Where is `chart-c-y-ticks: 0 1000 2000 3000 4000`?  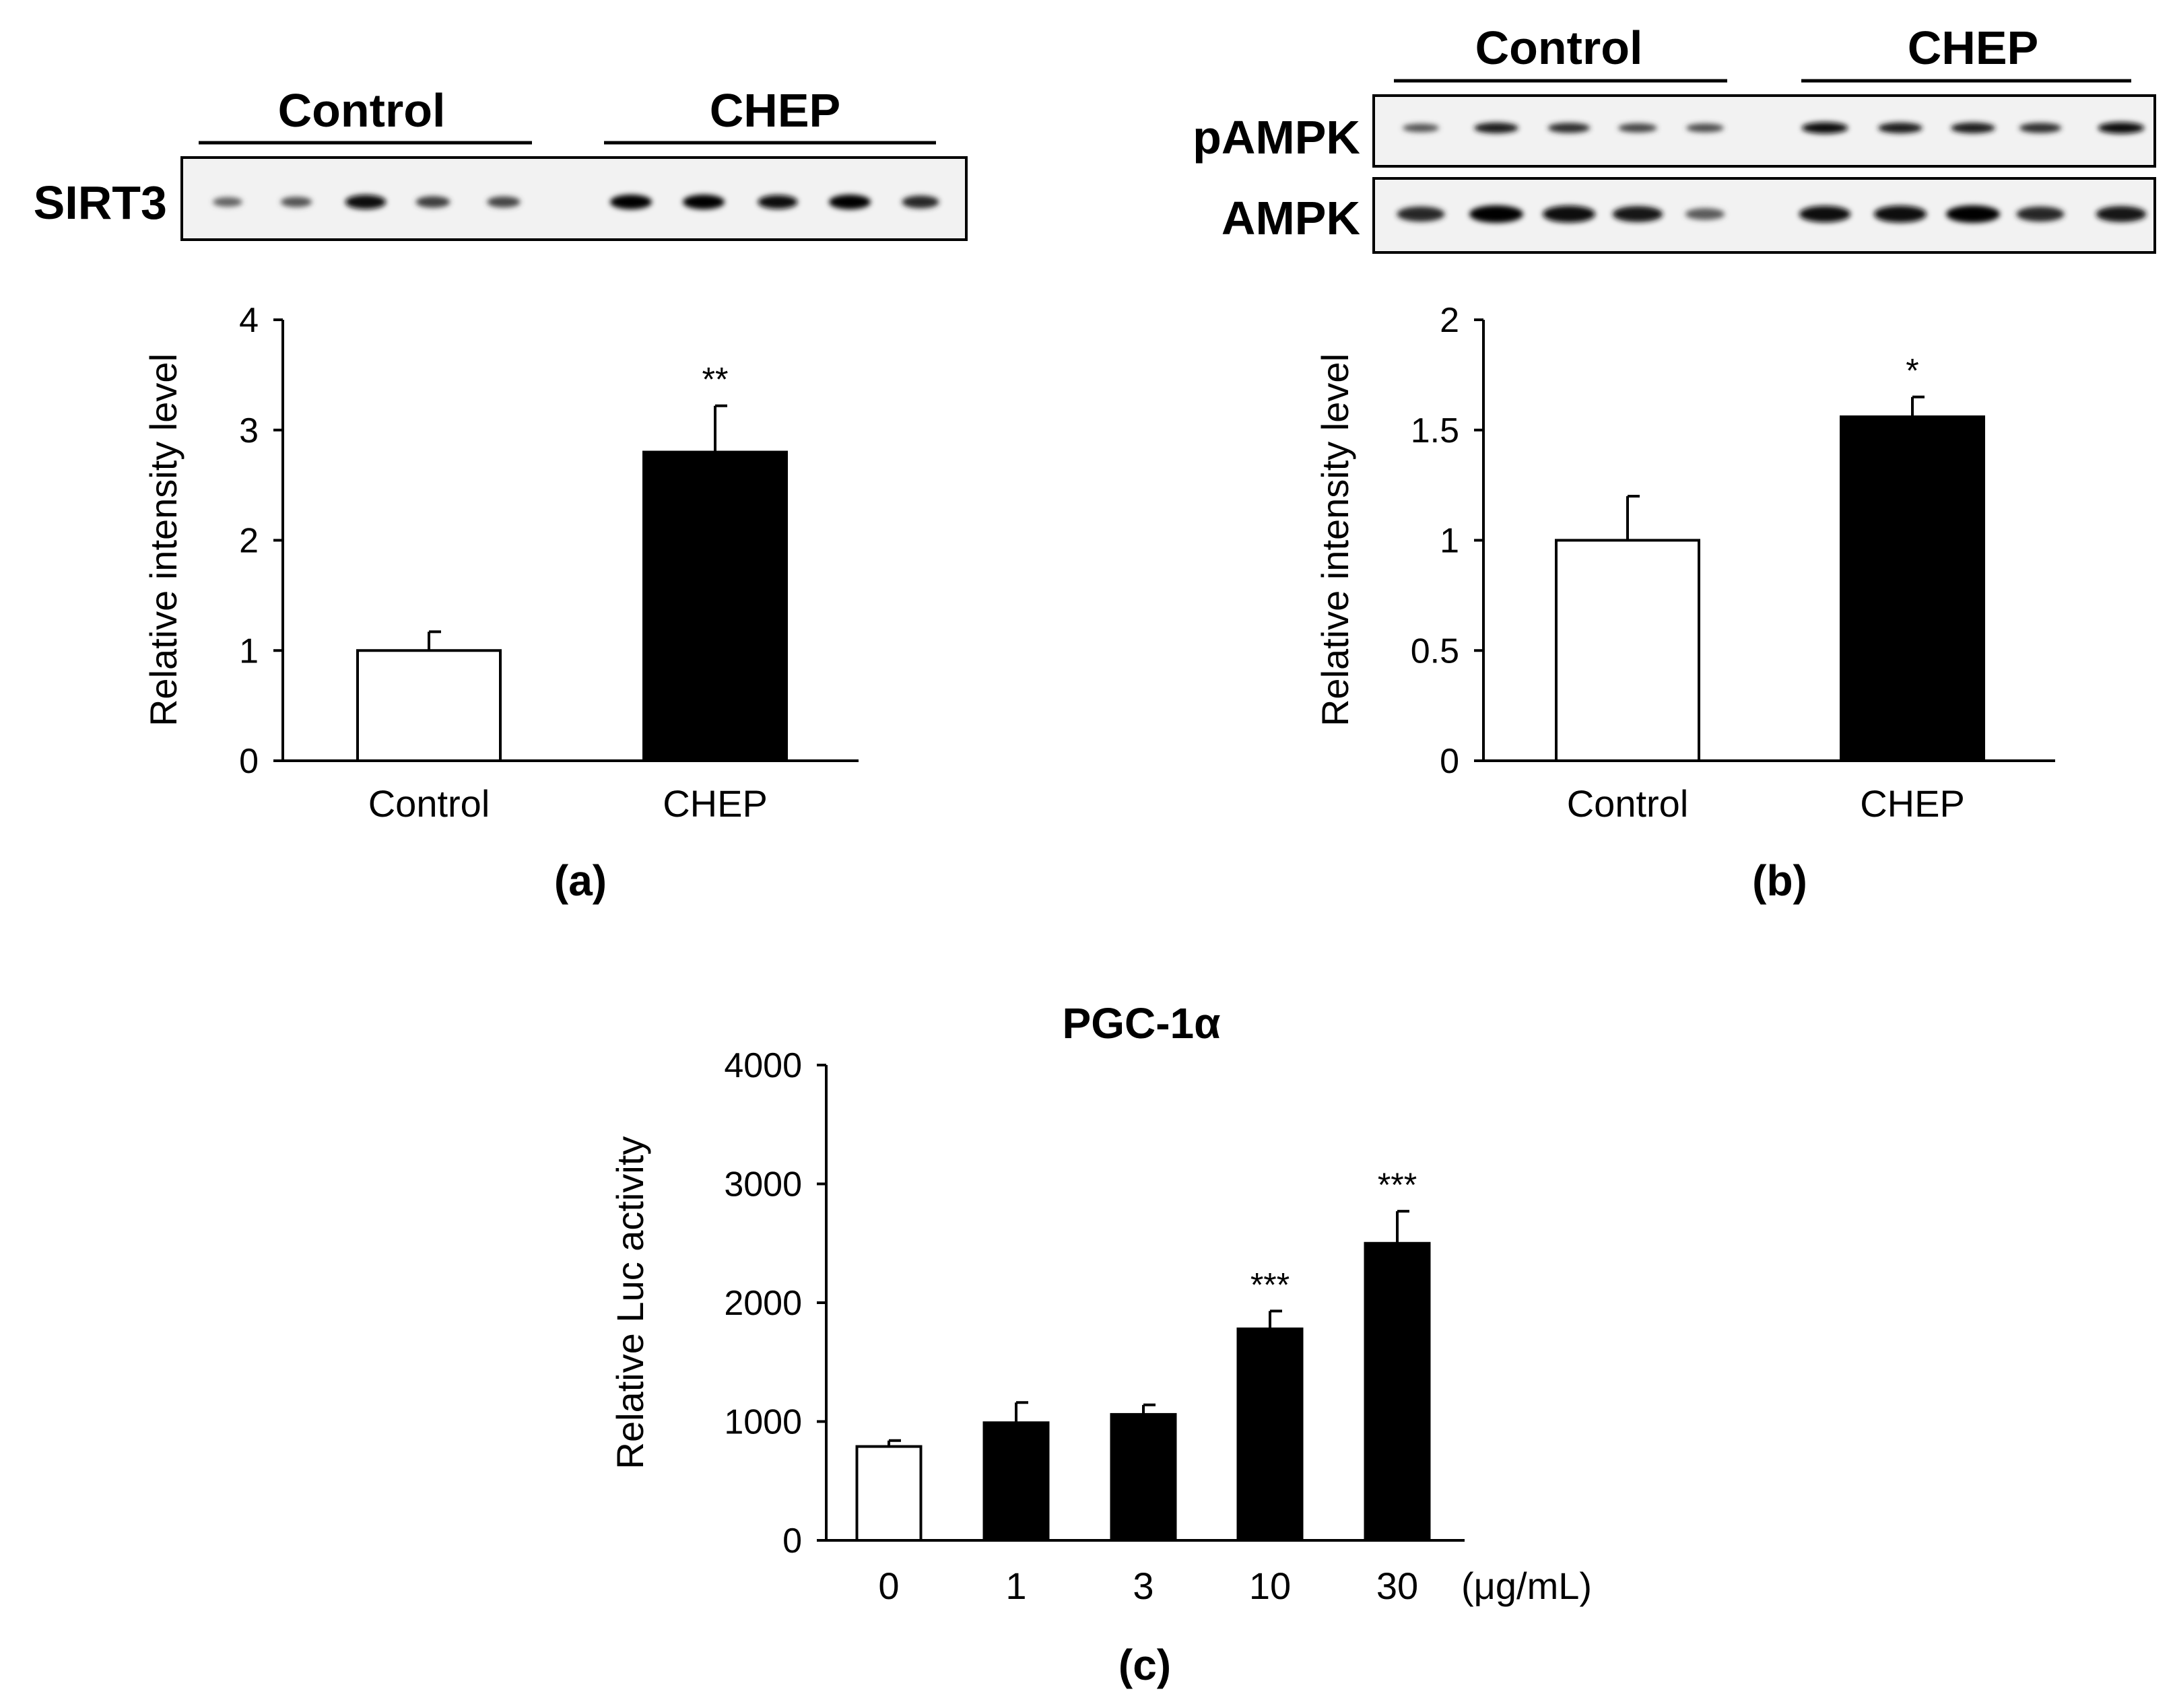
chart-c-y-ticks: 0 1000 2000 3000 4000 is located at coordinates (775, 1303).